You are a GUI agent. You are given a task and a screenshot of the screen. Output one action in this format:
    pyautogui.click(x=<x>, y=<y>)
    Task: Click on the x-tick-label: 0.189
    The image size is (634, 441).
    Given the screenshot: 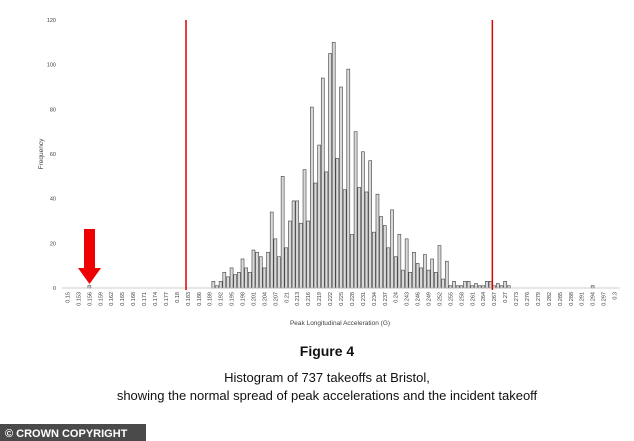 What is the action you would take?
    pyautogui.click(x=211, y=299)
    